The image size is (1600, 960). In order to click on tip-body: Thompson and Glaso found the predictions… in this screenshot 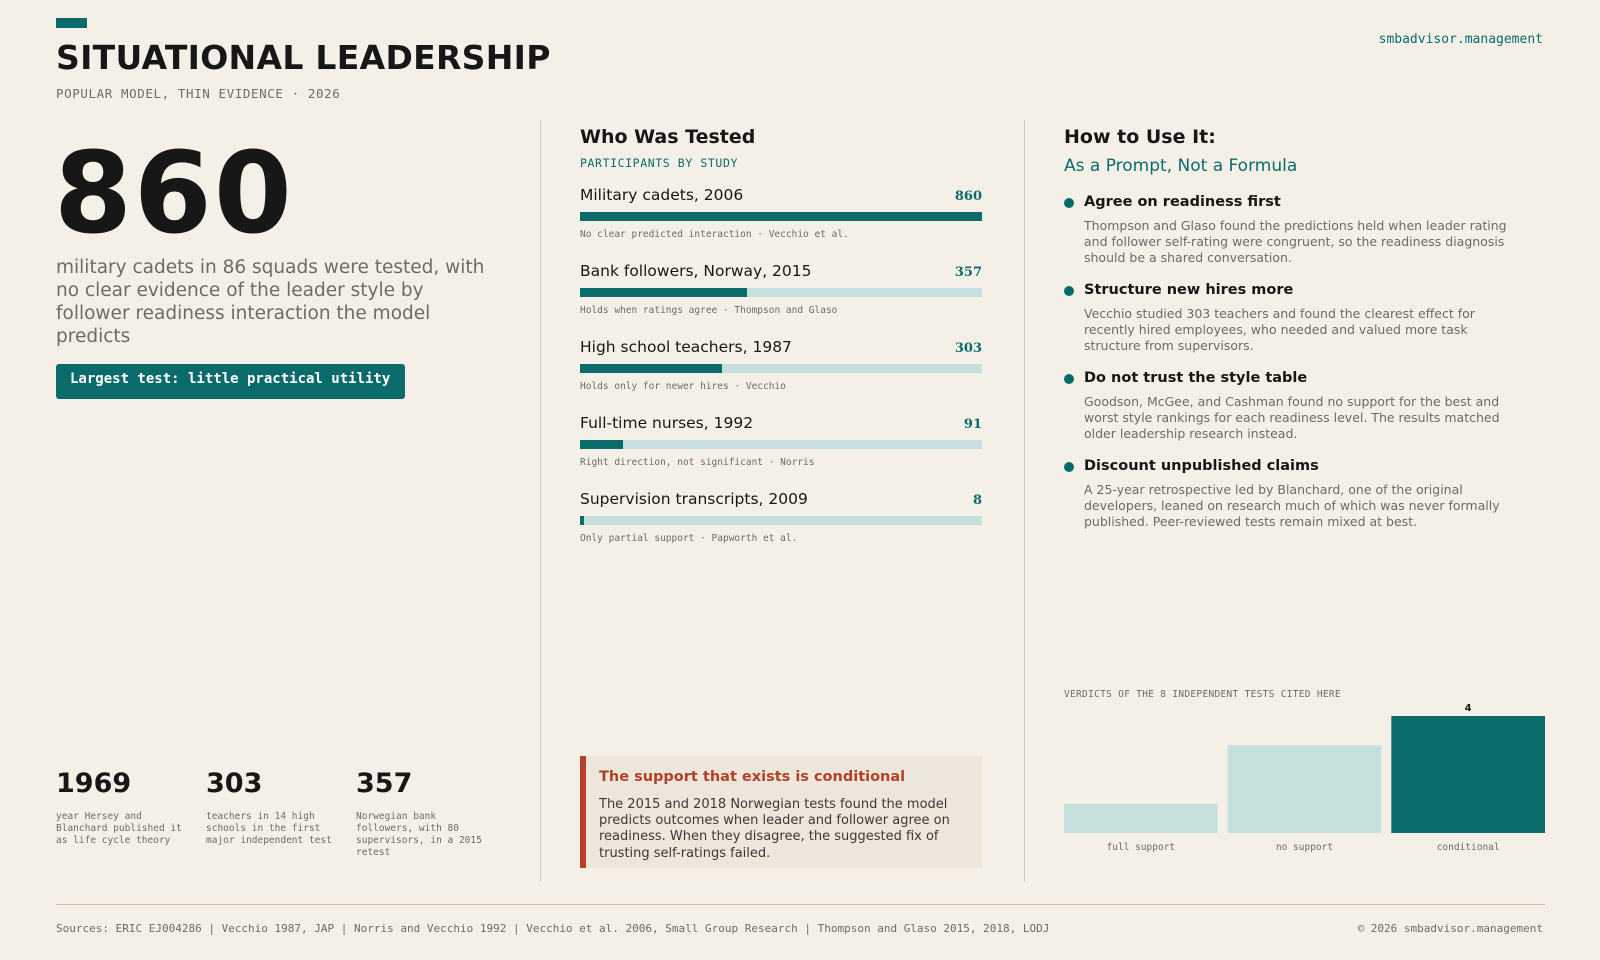, I will do `click(1295, 241)`.